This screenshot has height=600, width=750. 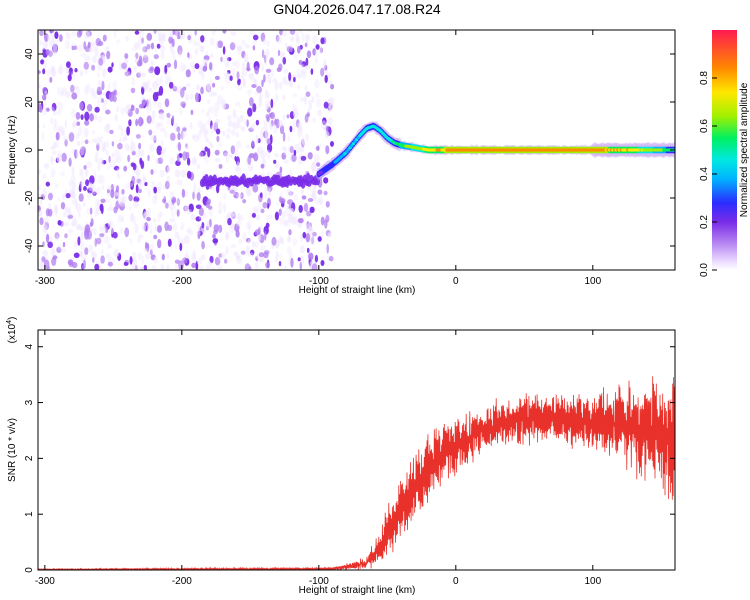 What do you see at coordinates (29, 347) in the screenshot?
I see `snr-y-tick-label: 4` at bounding box center [29, 347].